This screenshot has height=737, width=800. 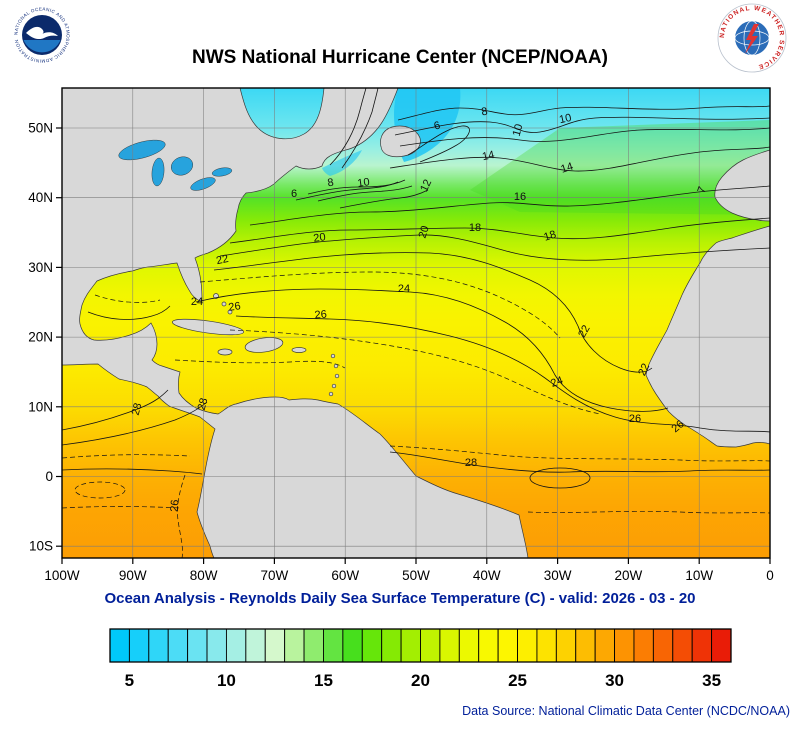 I want to click on lake-superior, so click(x=142, y=150).